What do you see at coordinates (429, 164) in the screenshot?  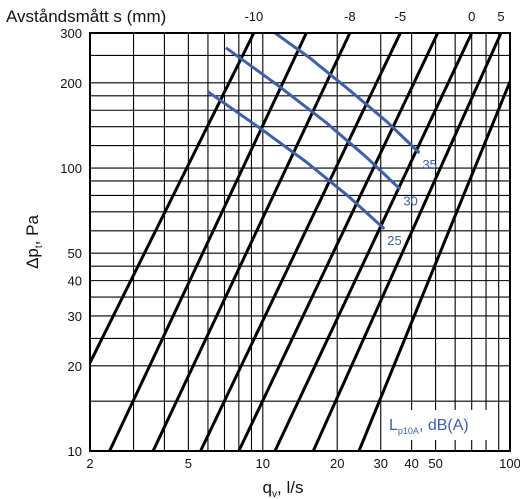 I see `sound-label-35: 35` at bounding box center [429, 164].